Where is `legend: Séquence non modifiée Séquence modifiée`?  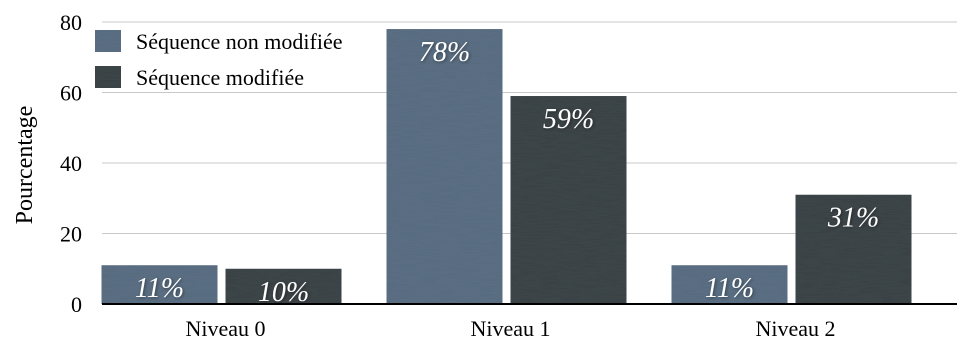
legend: Séquence non modifiée Séquence modifiée is located at coordinates (219, 59).